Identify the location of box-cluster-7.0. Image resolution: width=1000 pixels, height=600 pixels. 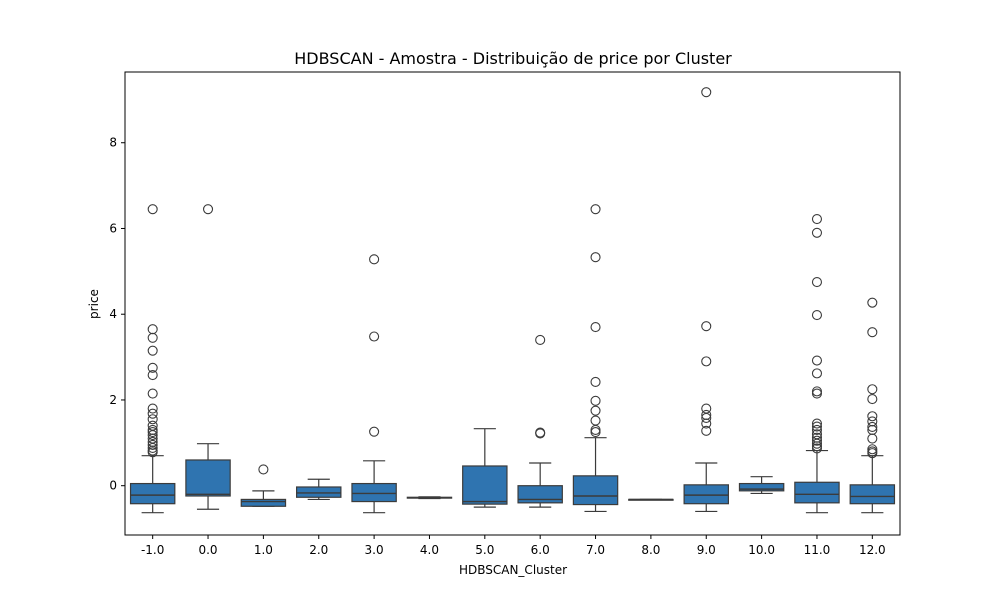
(595, 490).